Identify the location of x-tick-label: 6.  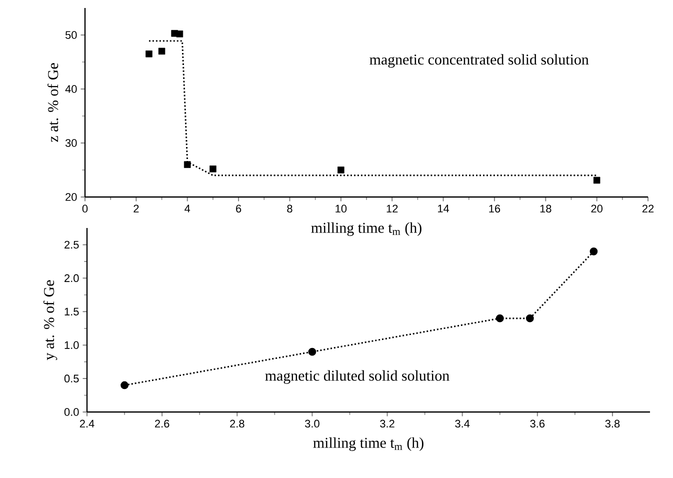
(239, 208).